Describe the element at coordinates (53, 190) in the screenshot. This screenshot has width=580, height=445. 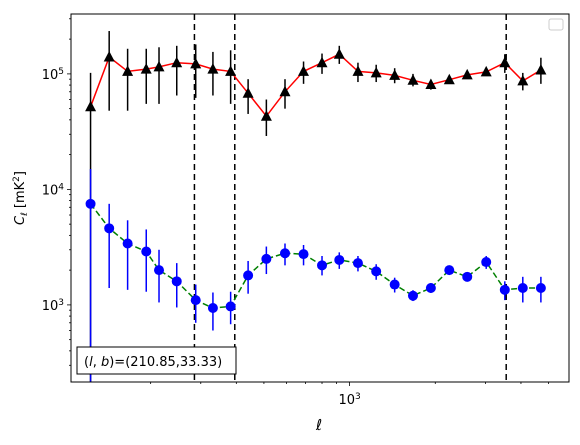
I see `y-tick-label: 104` at that location.